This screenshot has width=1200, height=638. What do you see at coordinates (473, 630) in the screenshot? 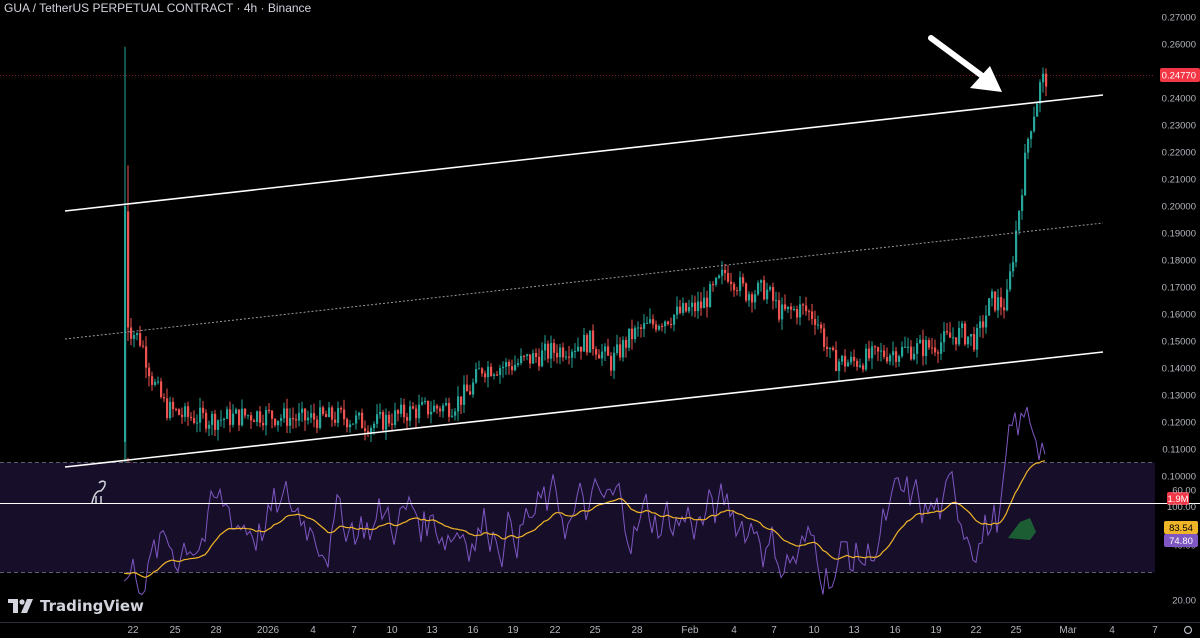
I see `date-tick-label: 16` at bounding box center [473, 630].